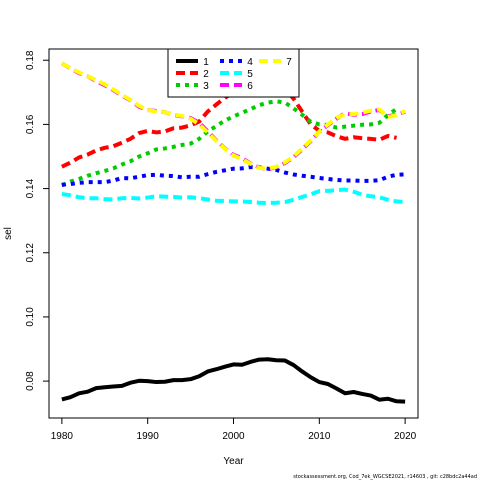 The image size is (480, 480). What do you see at coordinates (289, 62) in the screenshot?
I see `legend-label-7: 7` at bounding box center [289, 62].